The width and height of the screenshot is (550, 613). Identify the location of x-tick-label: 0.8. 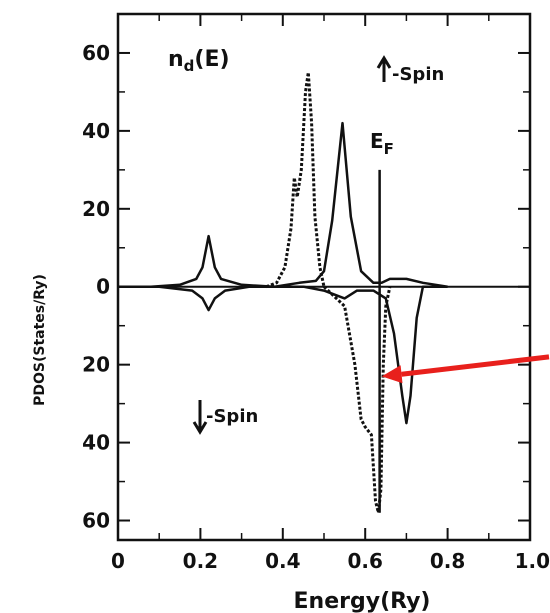
(447, 561).